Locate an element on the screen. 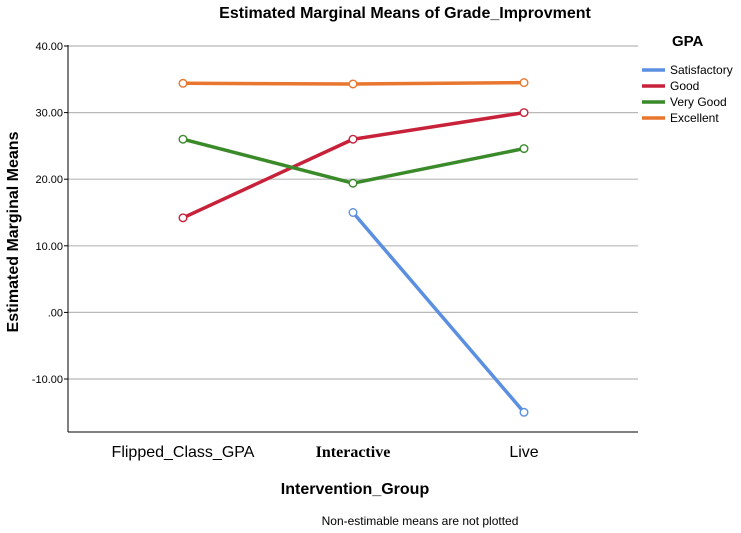 Image resolution: width=741 pixels, height=533 pixels. legend-label: Satisfactory is located at coordinates (701, 70).